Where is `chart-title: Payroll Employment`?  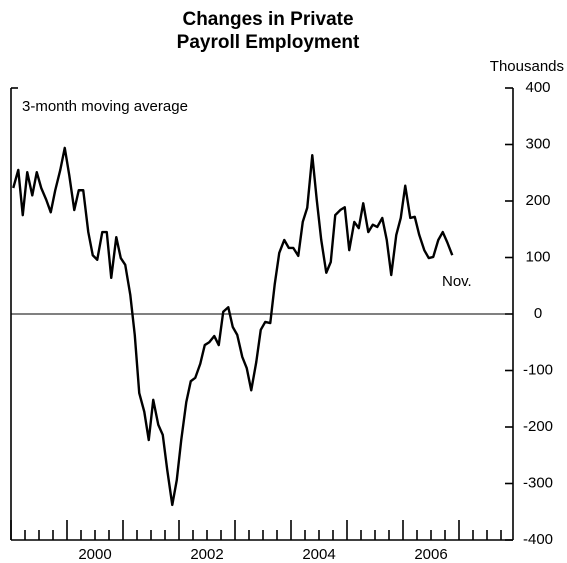
chart-title: Payroll Employment is located at coordinates (268, 42).